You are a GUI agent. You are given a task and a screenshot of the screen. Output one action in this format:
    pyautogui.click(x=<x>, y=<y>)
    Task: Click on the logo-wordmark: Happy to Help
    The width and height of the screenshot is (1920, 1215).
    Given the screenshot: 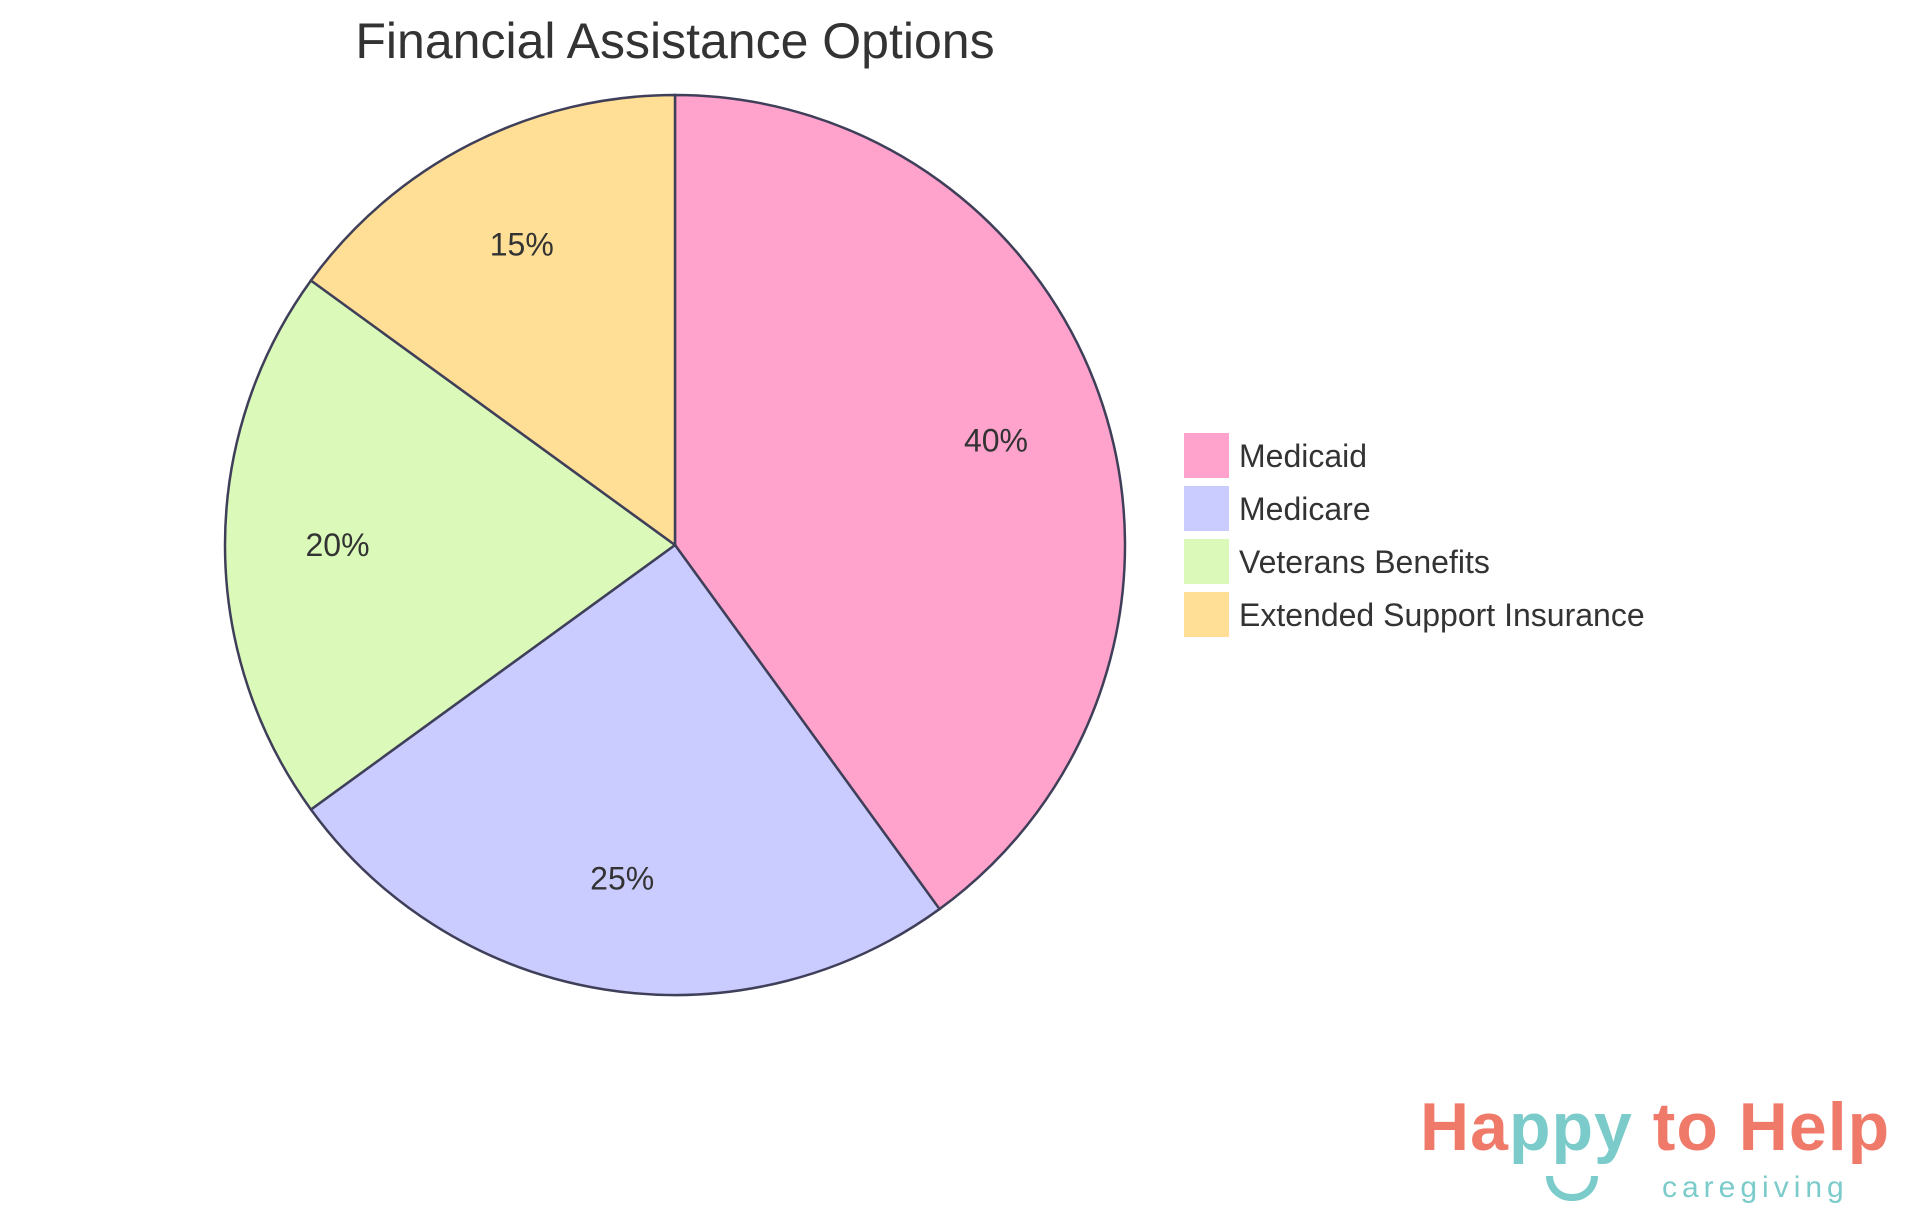 What is the action you would take?
    pyautogui.click(x=1655, y=1127)
    